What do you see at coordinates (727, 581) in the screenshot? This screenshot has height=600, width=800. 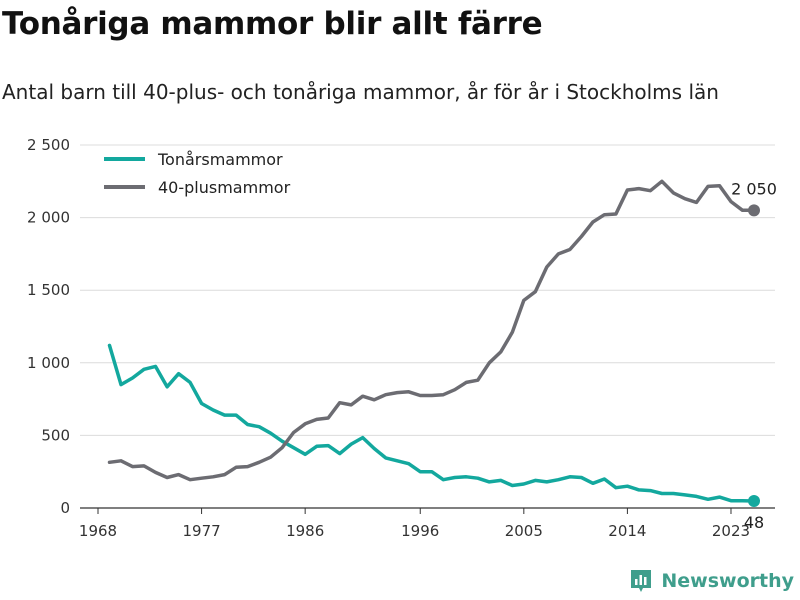 I see `brand-name: Newsworthy` at bounding box center [727, 581].